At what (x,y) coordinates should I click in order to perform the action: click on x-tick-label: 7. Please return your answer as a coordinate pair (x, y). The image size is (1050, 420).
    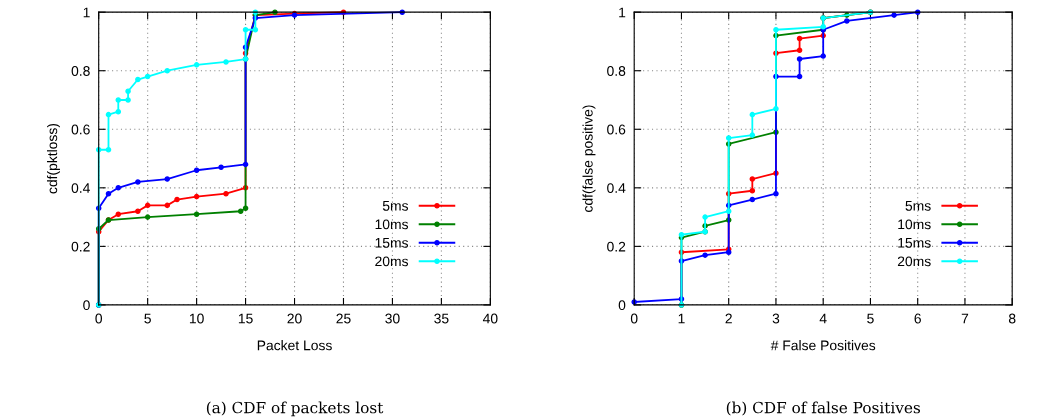
    Looking at the image, I should click on (965, 318).